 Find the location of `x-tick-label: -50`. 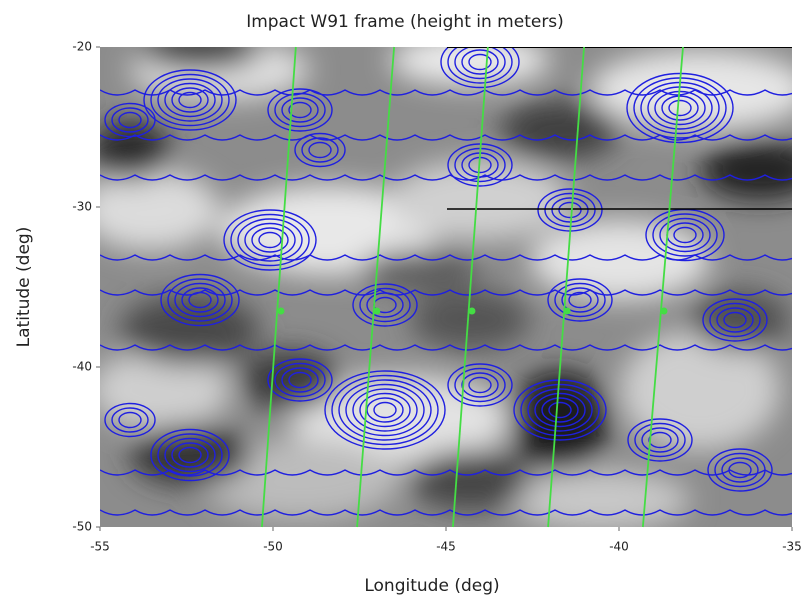

x-tick-label: -50 is located at coordinates (273, 547).